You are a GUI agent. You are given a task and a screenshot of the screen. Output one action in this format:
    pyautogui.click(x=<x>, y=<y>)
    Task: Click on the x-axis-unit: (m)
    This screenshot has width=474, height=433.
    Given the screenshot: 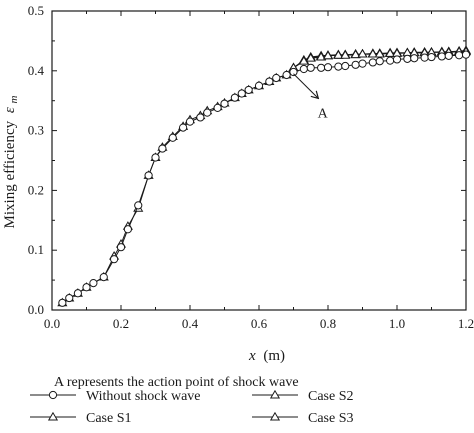 What is the action you would take?
    pyautogui.click(x=274, y=356)
    